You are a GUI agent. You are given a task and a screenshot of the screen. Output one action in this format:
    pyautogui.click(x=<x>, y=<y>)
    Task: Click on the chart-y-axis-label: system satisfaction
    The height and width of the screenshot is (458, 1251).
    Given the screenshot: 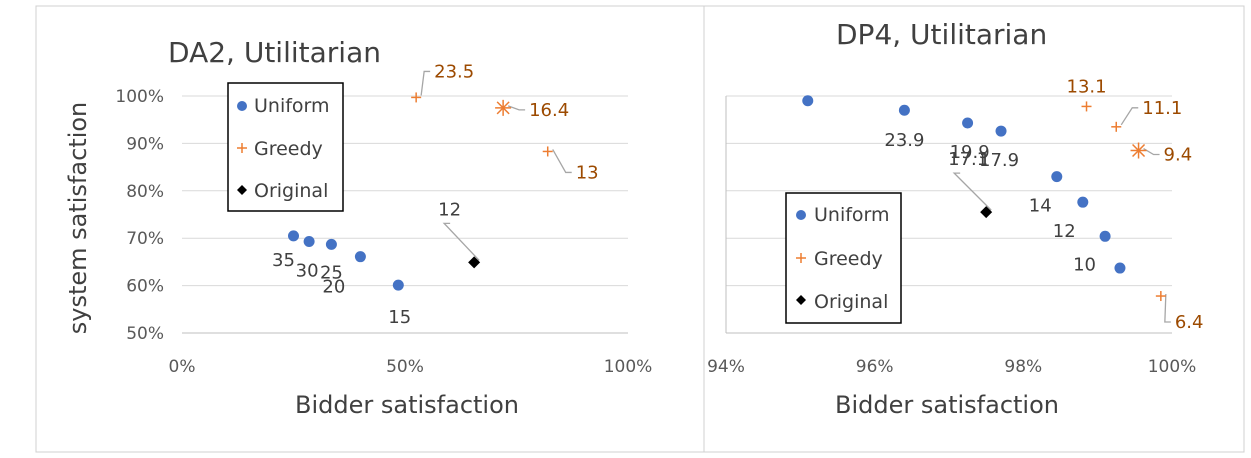 What is the action you would take?
    pyautogui.click(x=78, y=218)
    